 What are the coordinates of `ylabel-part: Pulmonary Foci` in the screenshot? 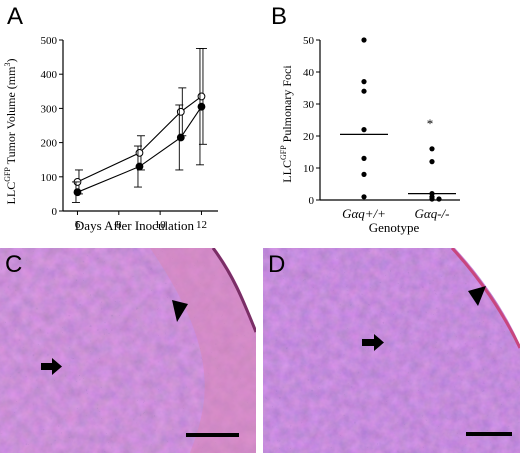 It's located at (287, 105).